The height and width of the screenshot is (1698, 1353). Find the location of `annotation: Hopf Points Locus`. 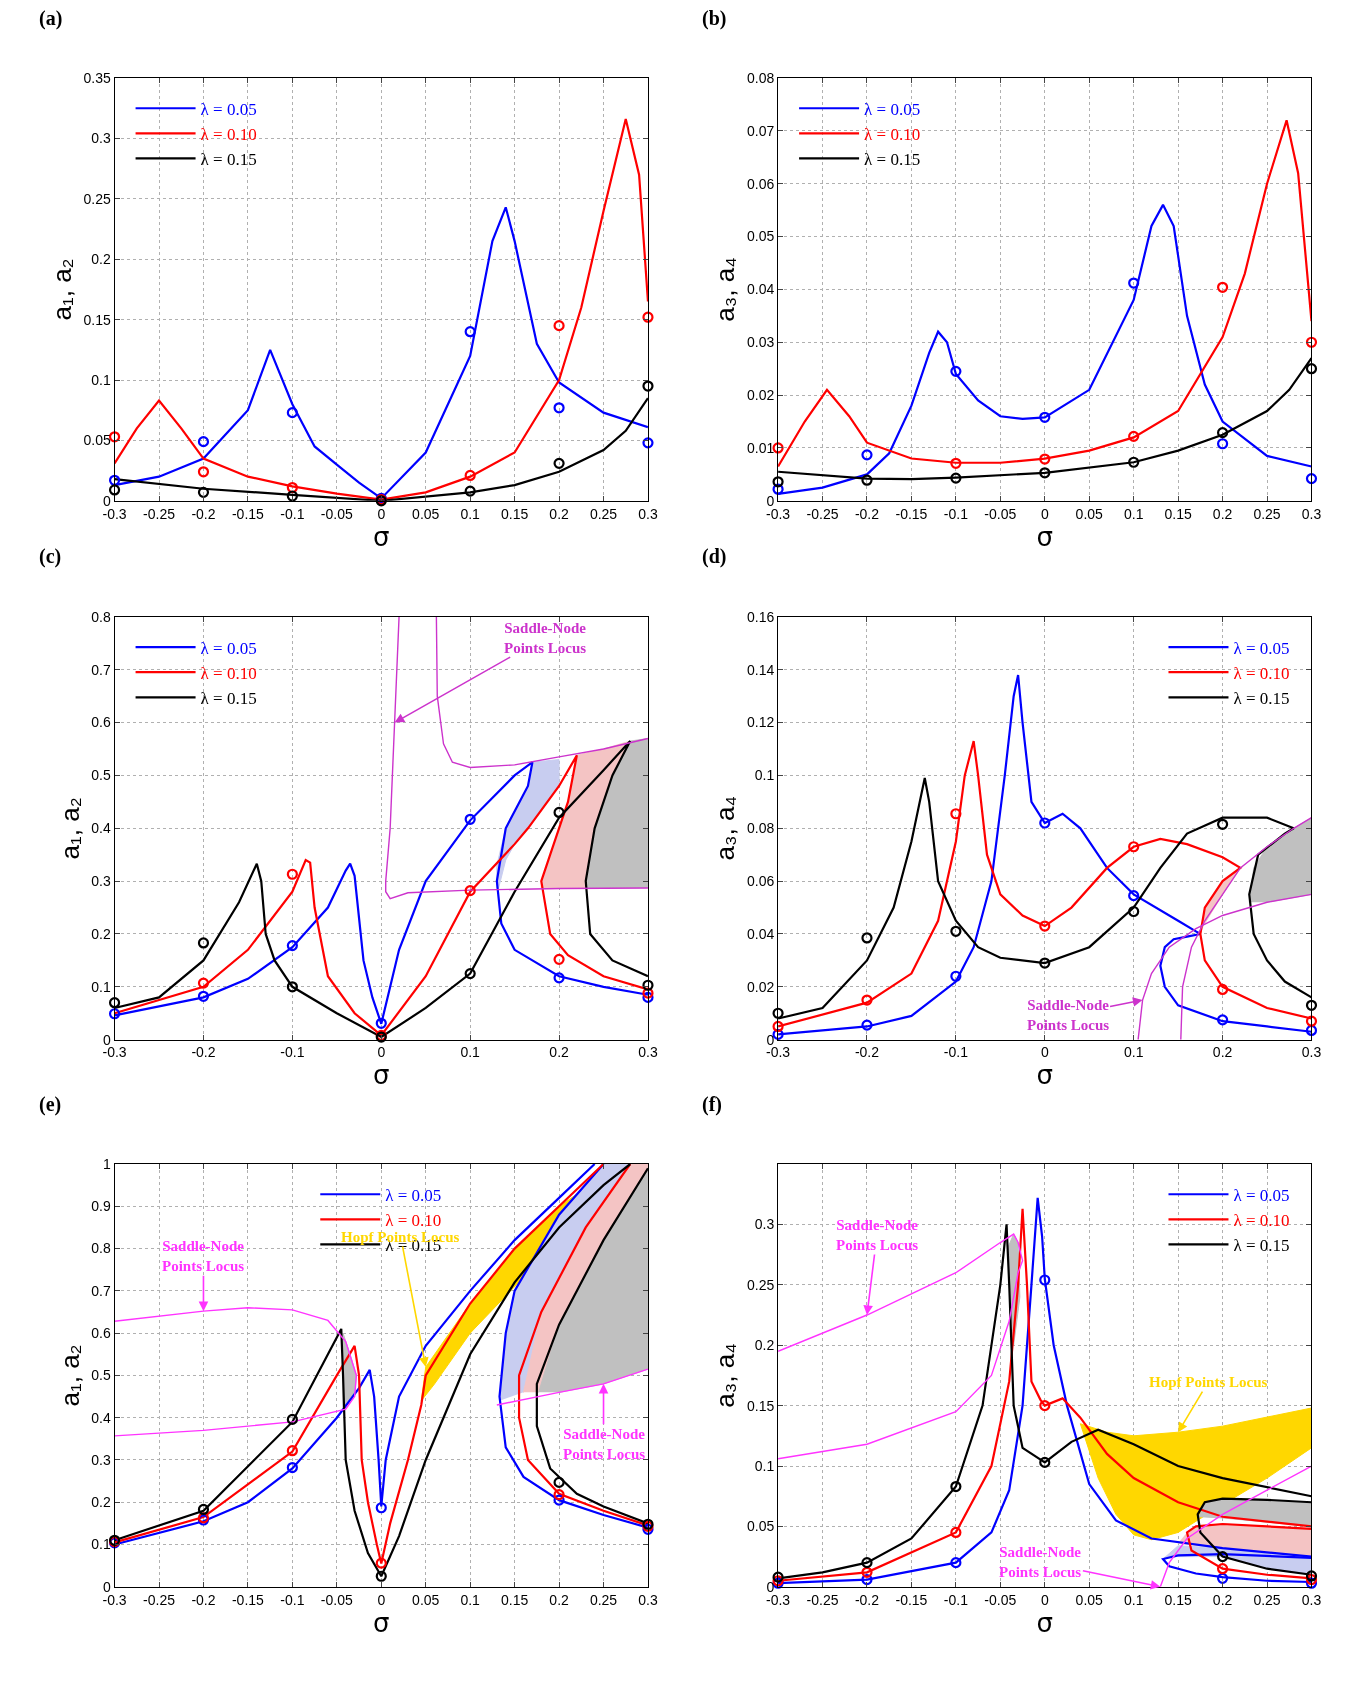

annotation: Hopf Points Locus is located at coordinates (1208, 1382).